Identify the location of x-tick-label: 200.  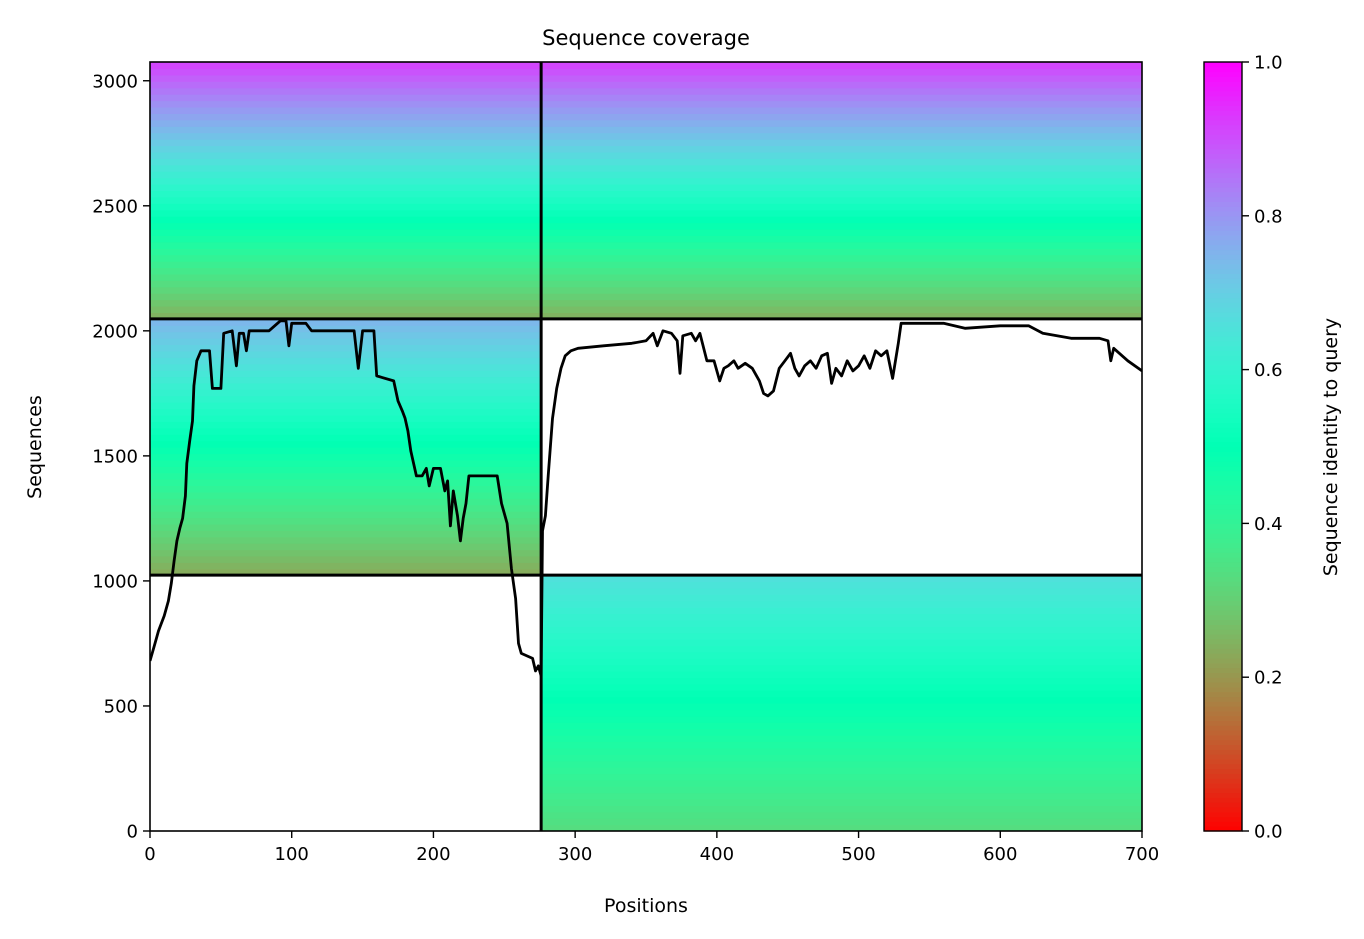
(433, 854).